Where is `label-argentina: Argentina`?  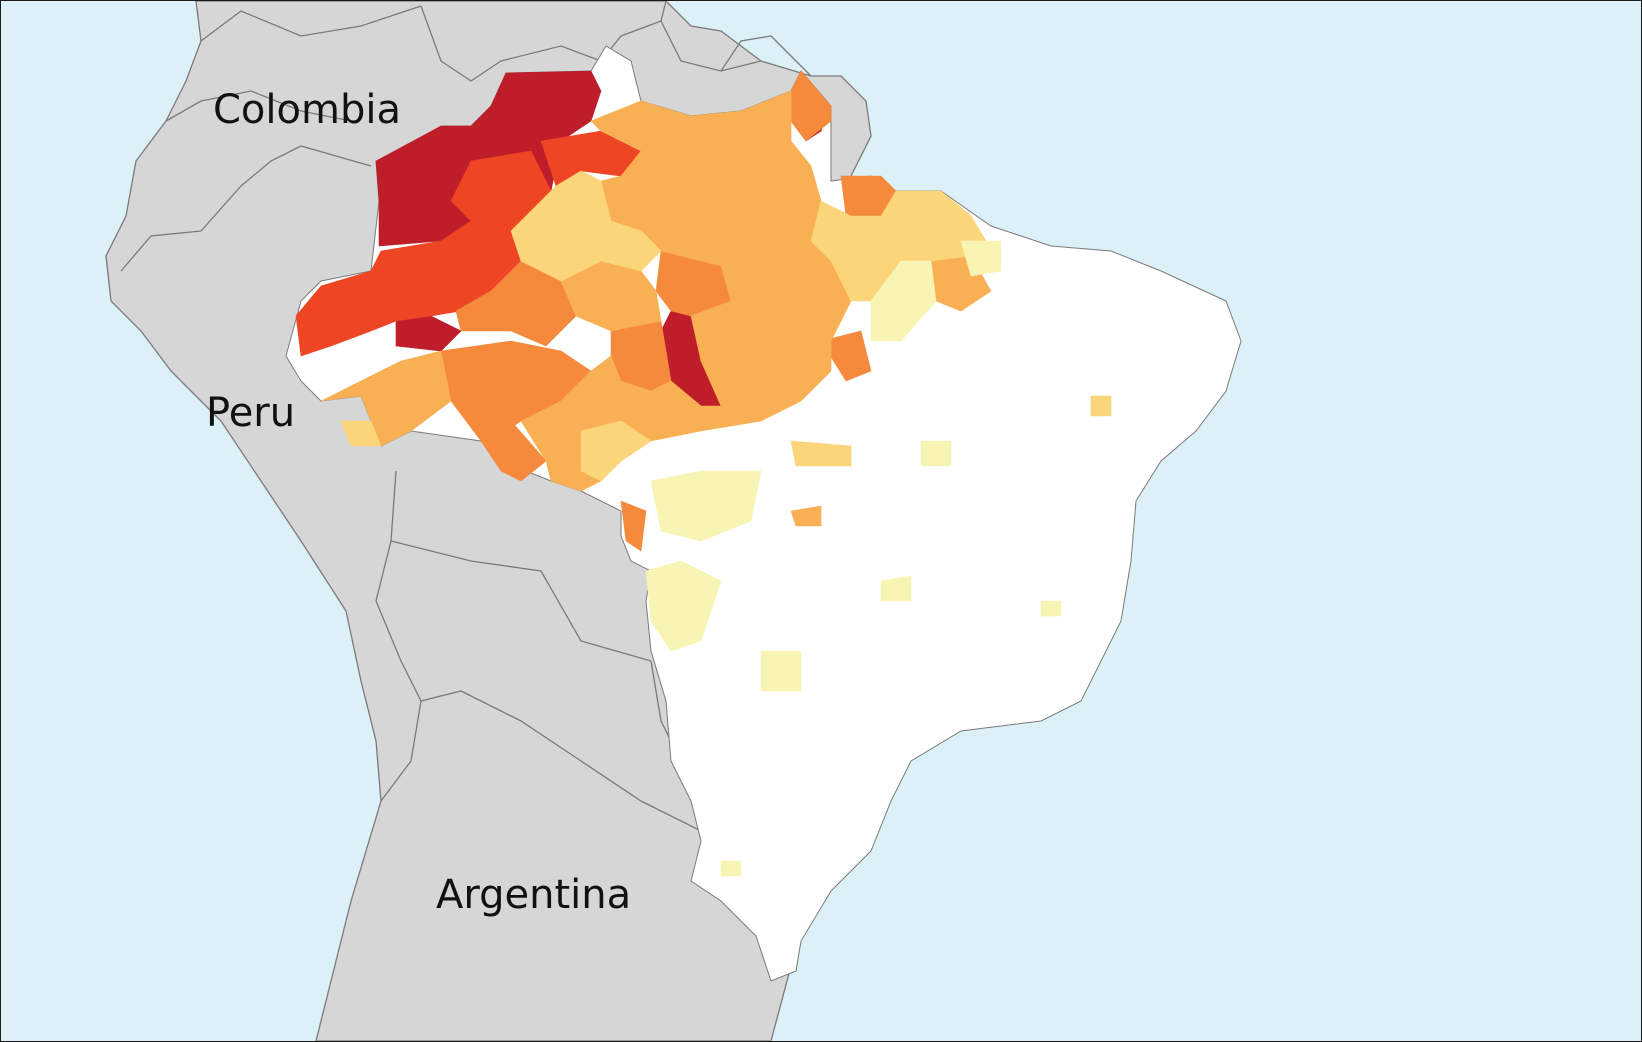
label-argentina: Argentina is located at coordinates (533, 895).